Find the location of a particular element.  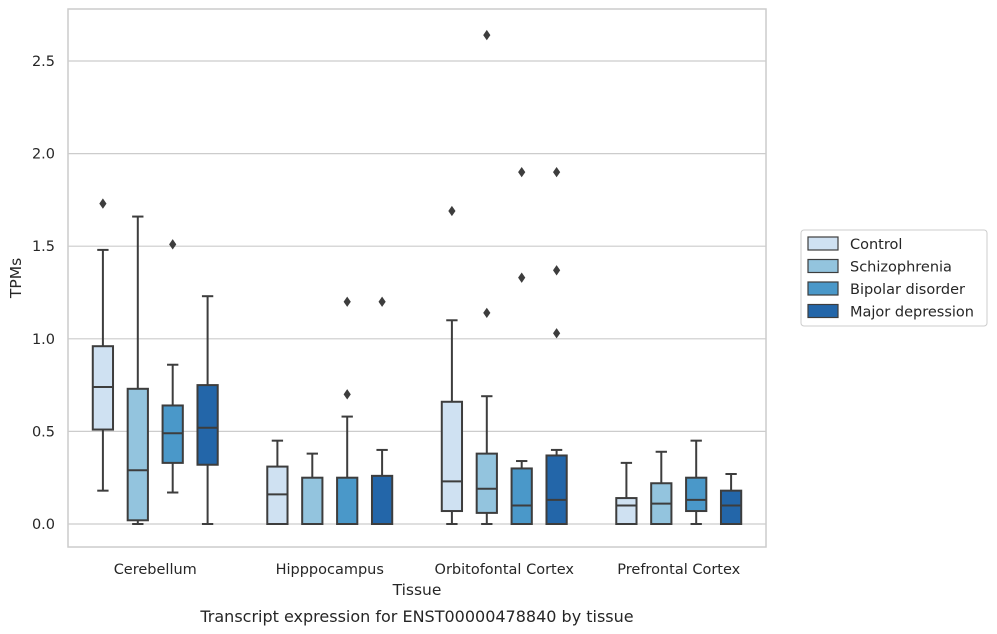

legend-label: Bipolar disorder is located at coordinates (907, 290).